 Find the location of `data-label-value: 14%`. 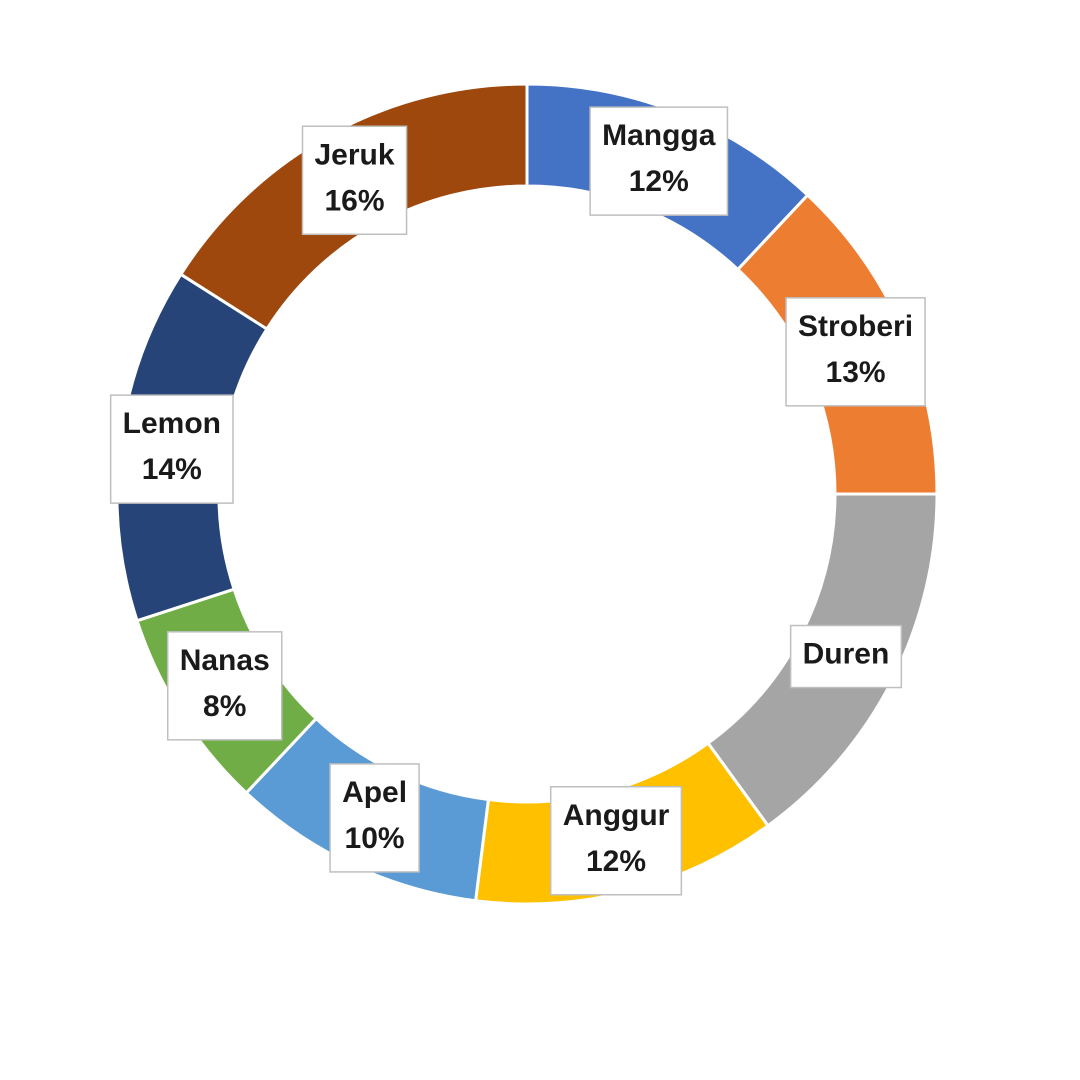

data-label-value: 14% is located at coordinates (172, 469).